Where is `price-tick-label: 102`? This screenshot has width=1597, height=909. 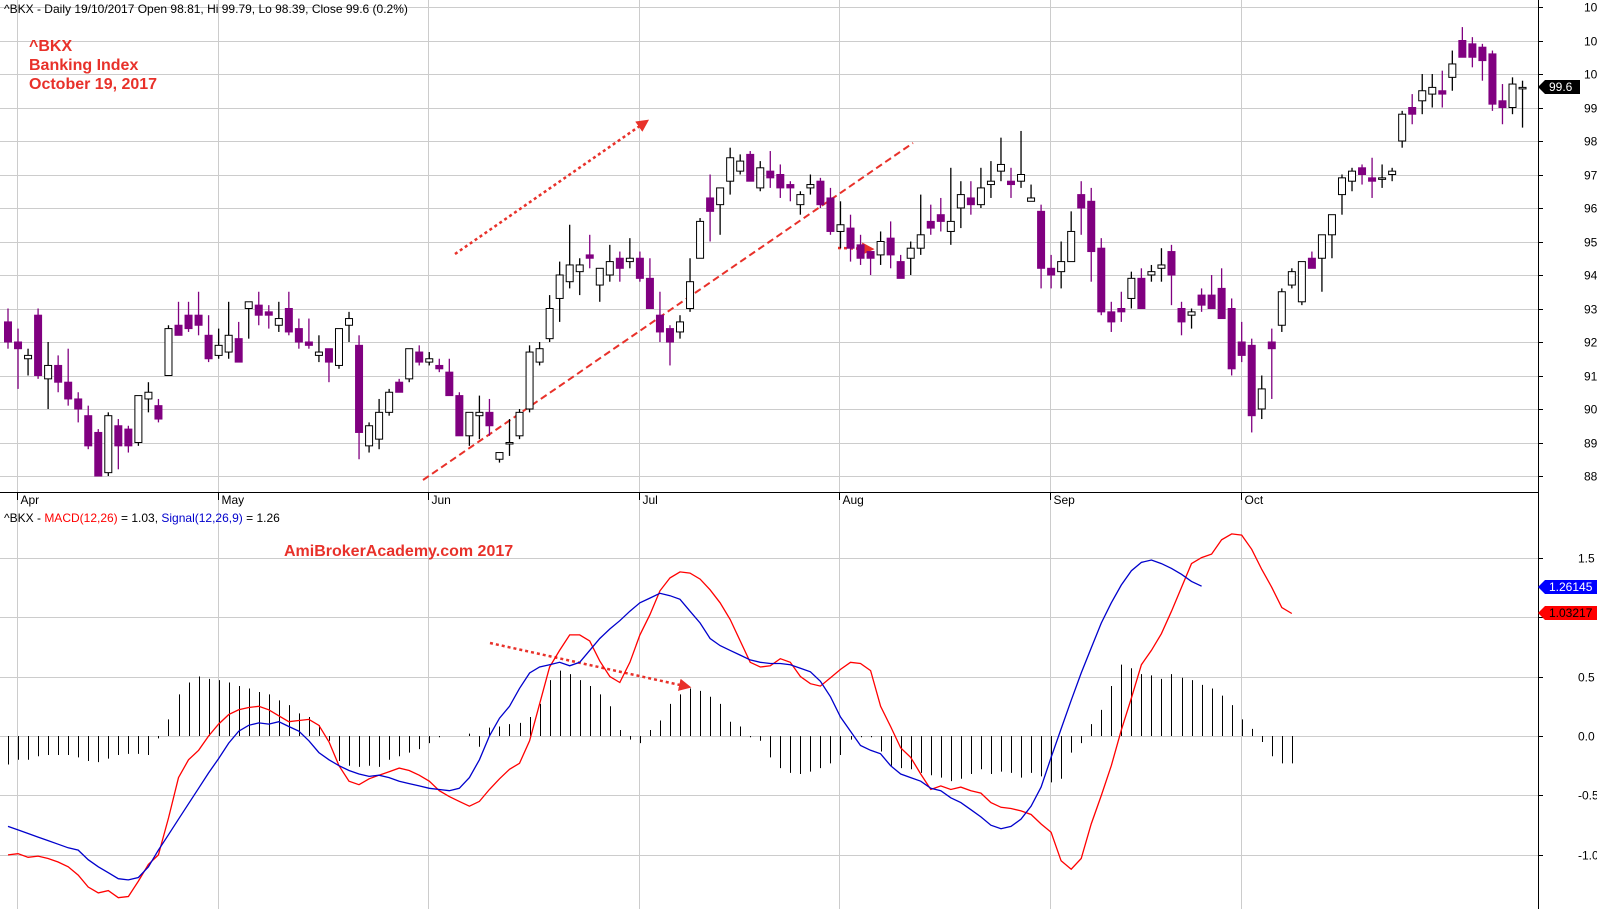
price-tick-label: 102 is located at coordinates (1590, 8).